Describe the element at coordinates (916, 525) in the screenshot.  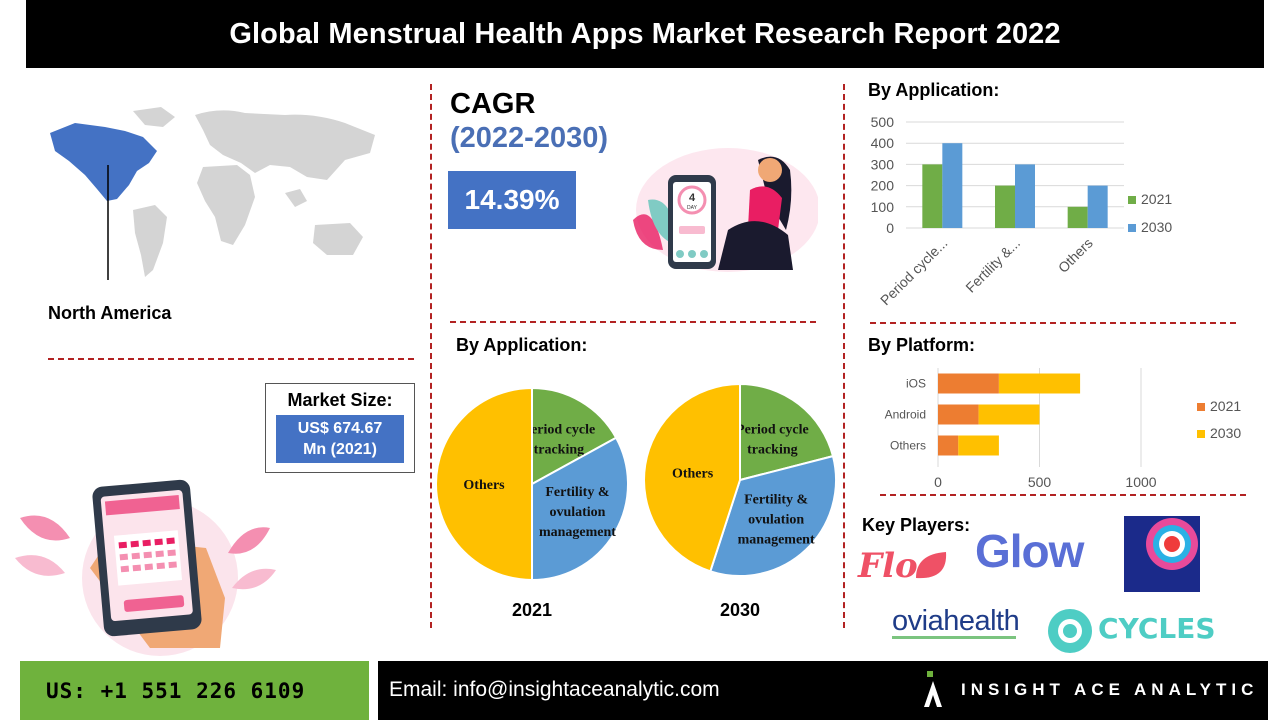
I see `key-players-title: Key Players:` at that location.